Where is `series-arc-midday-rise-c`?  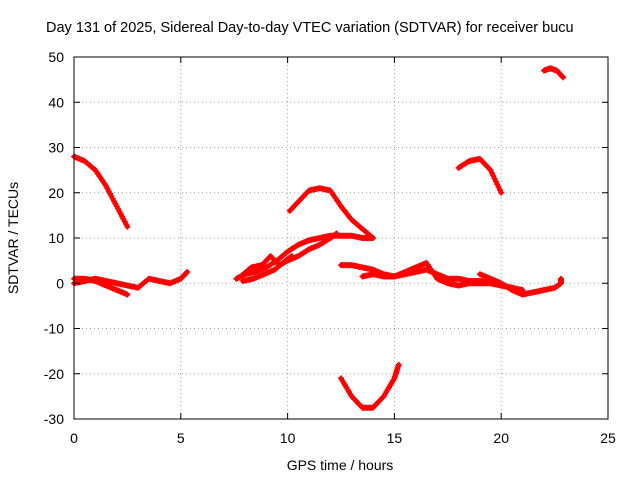
series-arc-midday-rise-c is located at coordinates (267, 268).